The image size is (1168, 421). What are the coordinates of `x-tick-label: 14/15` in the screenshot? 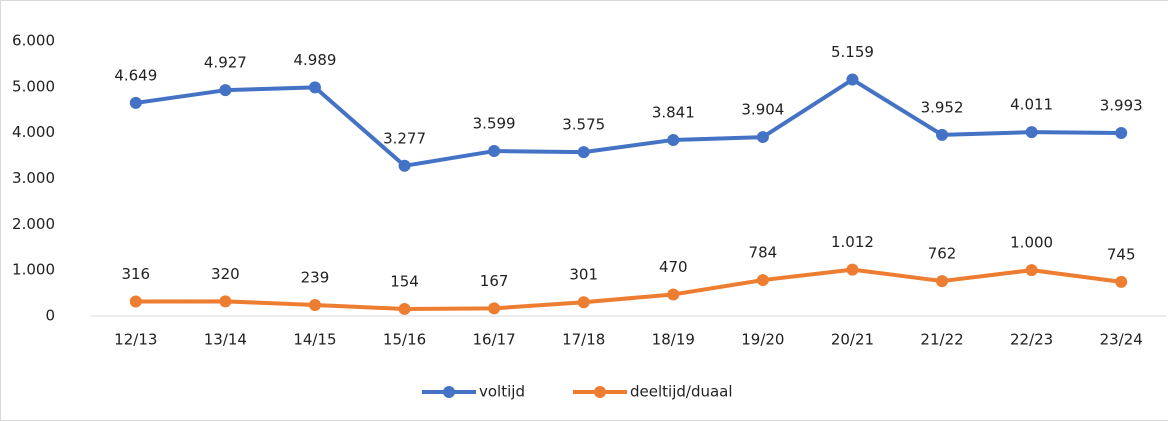 It's located at (314, 340).